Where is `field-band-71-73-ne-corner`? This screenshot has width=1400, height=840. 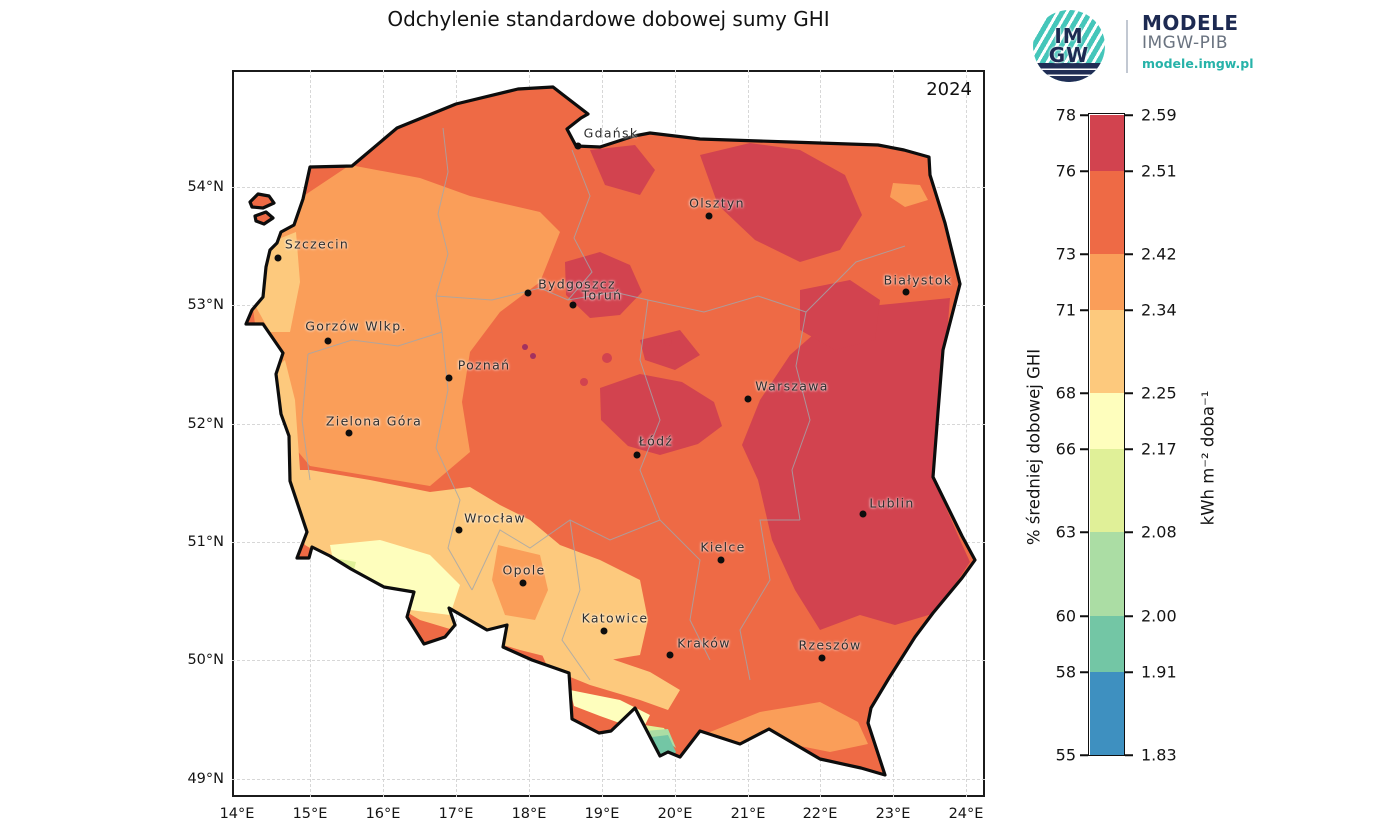 field-band-71-73-ne-corner is located at coordinates (909, 195).